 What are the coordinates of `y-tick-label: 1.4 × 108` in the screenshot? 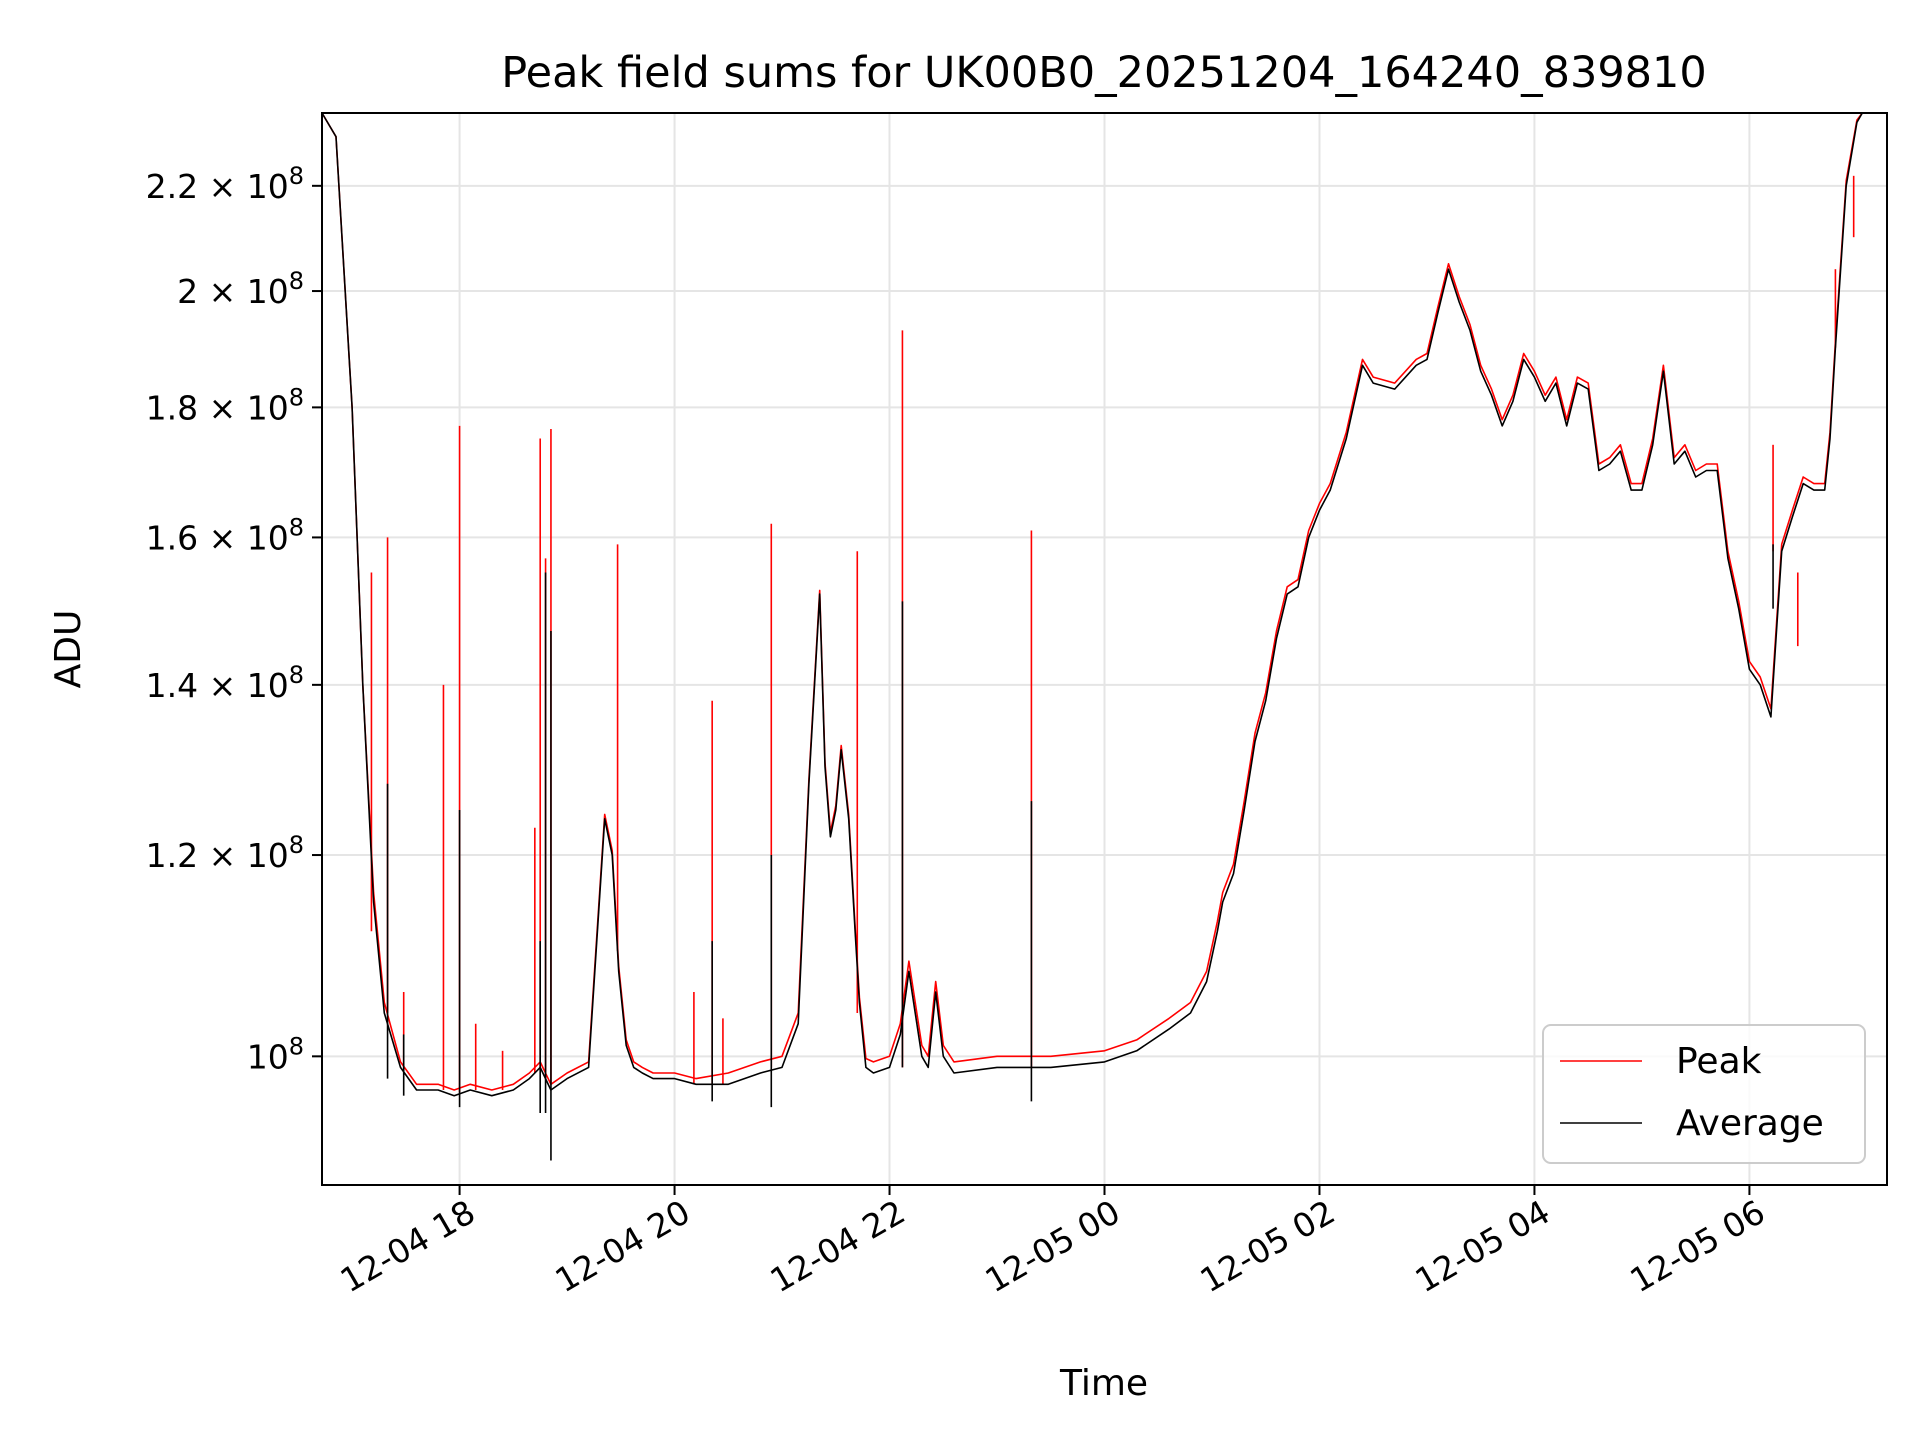 It's located at (225, 683).